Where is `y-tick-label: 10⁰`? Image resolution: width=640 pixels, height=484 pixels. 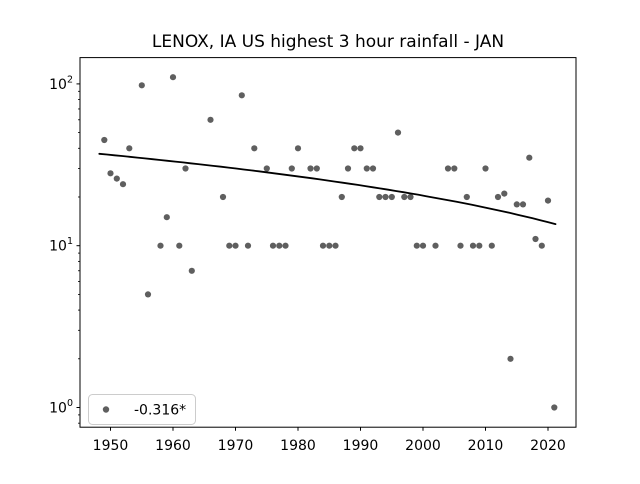
y-tick-label: 10⁰ is located at coordinates (61, 407).